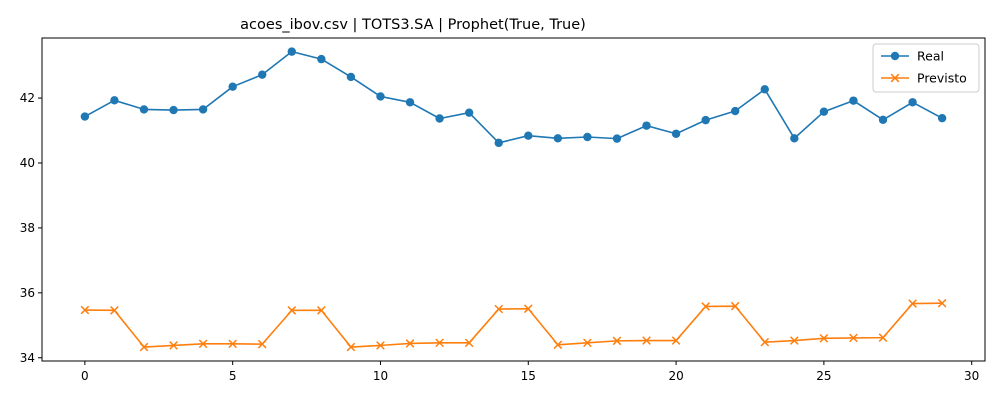 The width and height of the screenshot is (1000, 400). What do you see at coordinates (27, 163) in the screenshot?
I see `y-tick-label: 40` at bounding box center [27, 163].